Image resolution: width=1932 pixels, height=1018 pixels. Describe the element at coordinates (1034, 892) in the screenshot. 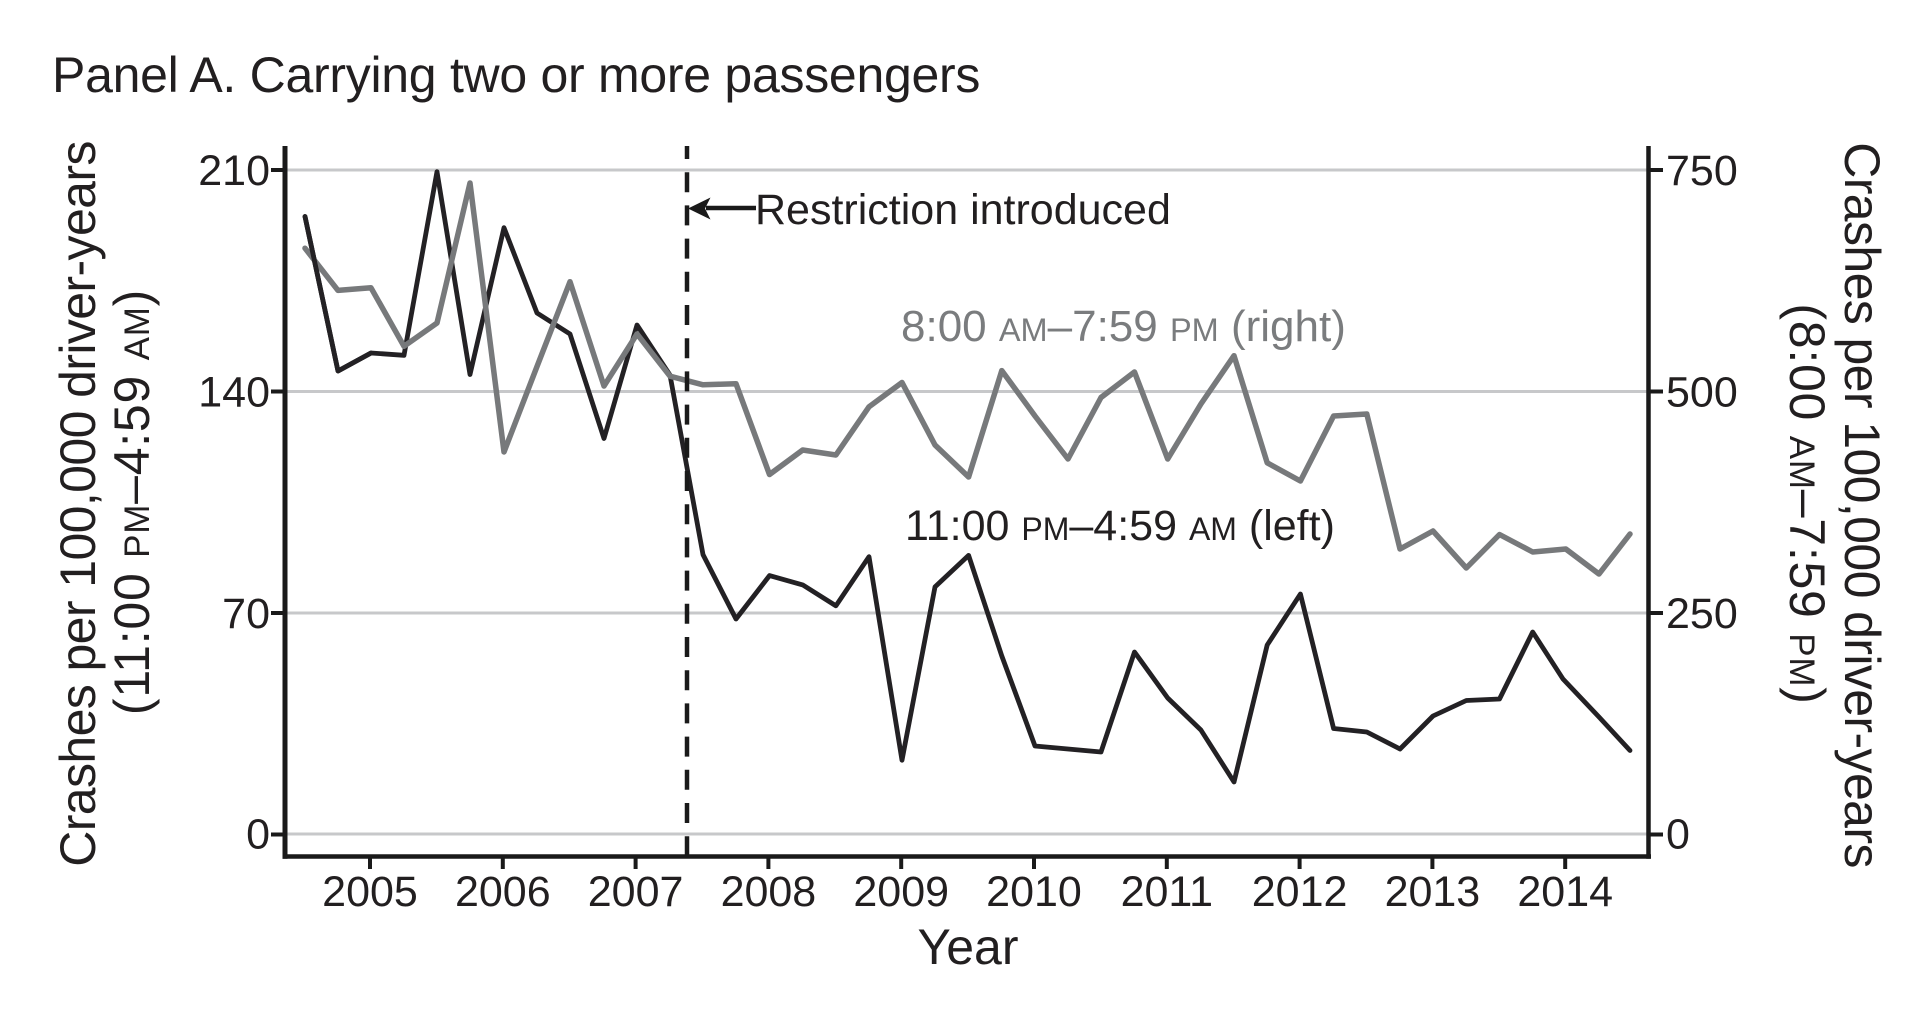

I see `svg-text: 2010` at that location.